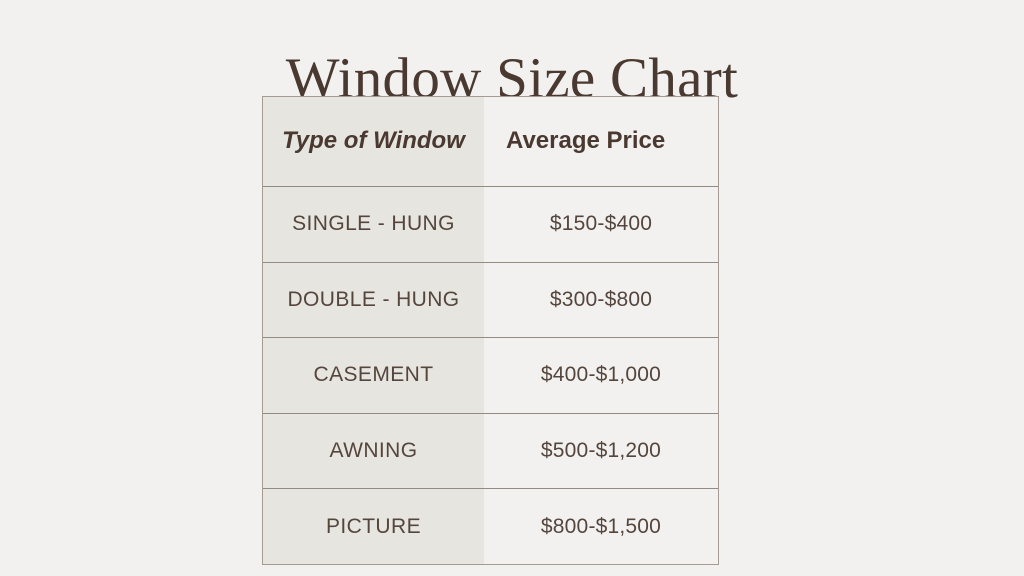 The height and width of the screenshot is (576, 1024). I want to click on average-price-label: $500-$1,200, so click(601, 451).